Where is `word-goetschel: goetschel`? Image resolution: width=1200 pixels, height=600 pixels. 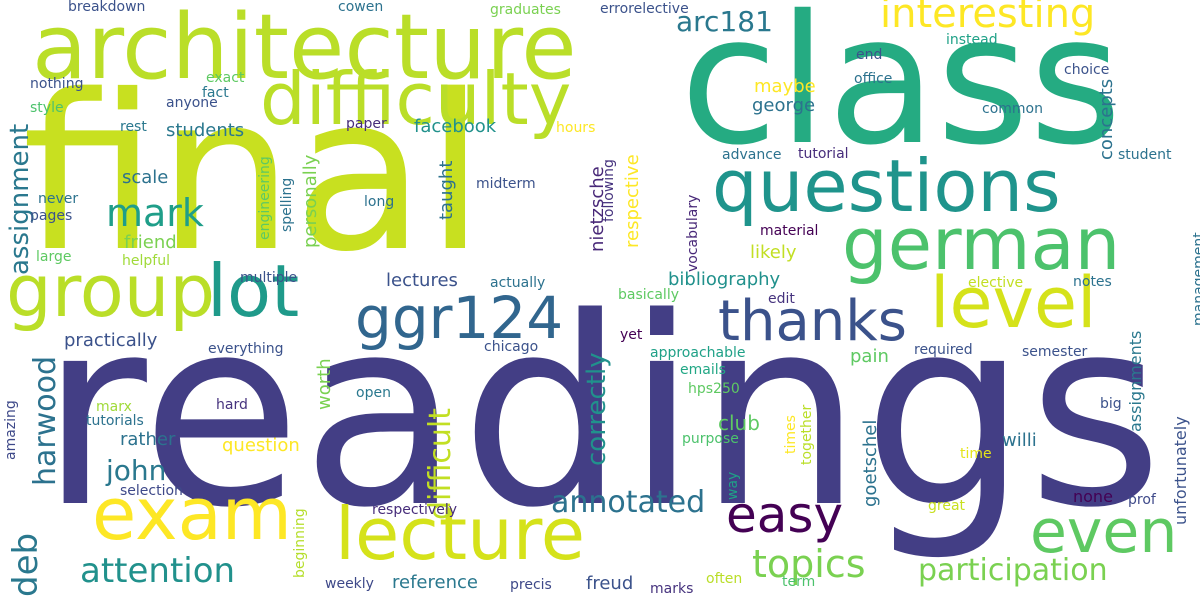
word-goetschel: goetschel is located at coordinates (870, 463).